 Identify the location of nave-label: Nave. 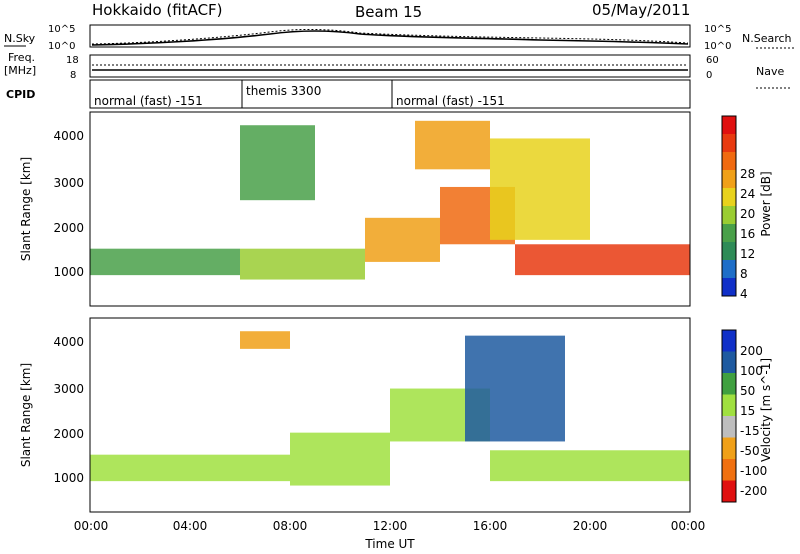
(770, 71).